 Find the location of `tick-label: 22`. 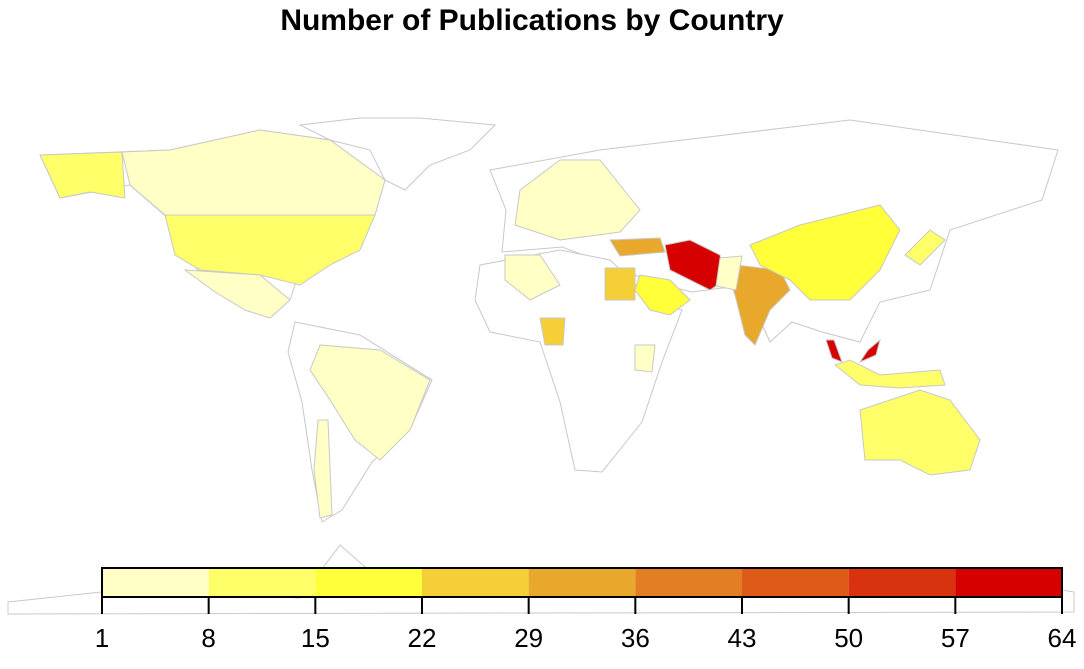

tick-label: 22 is located at coordinates (422, 638).